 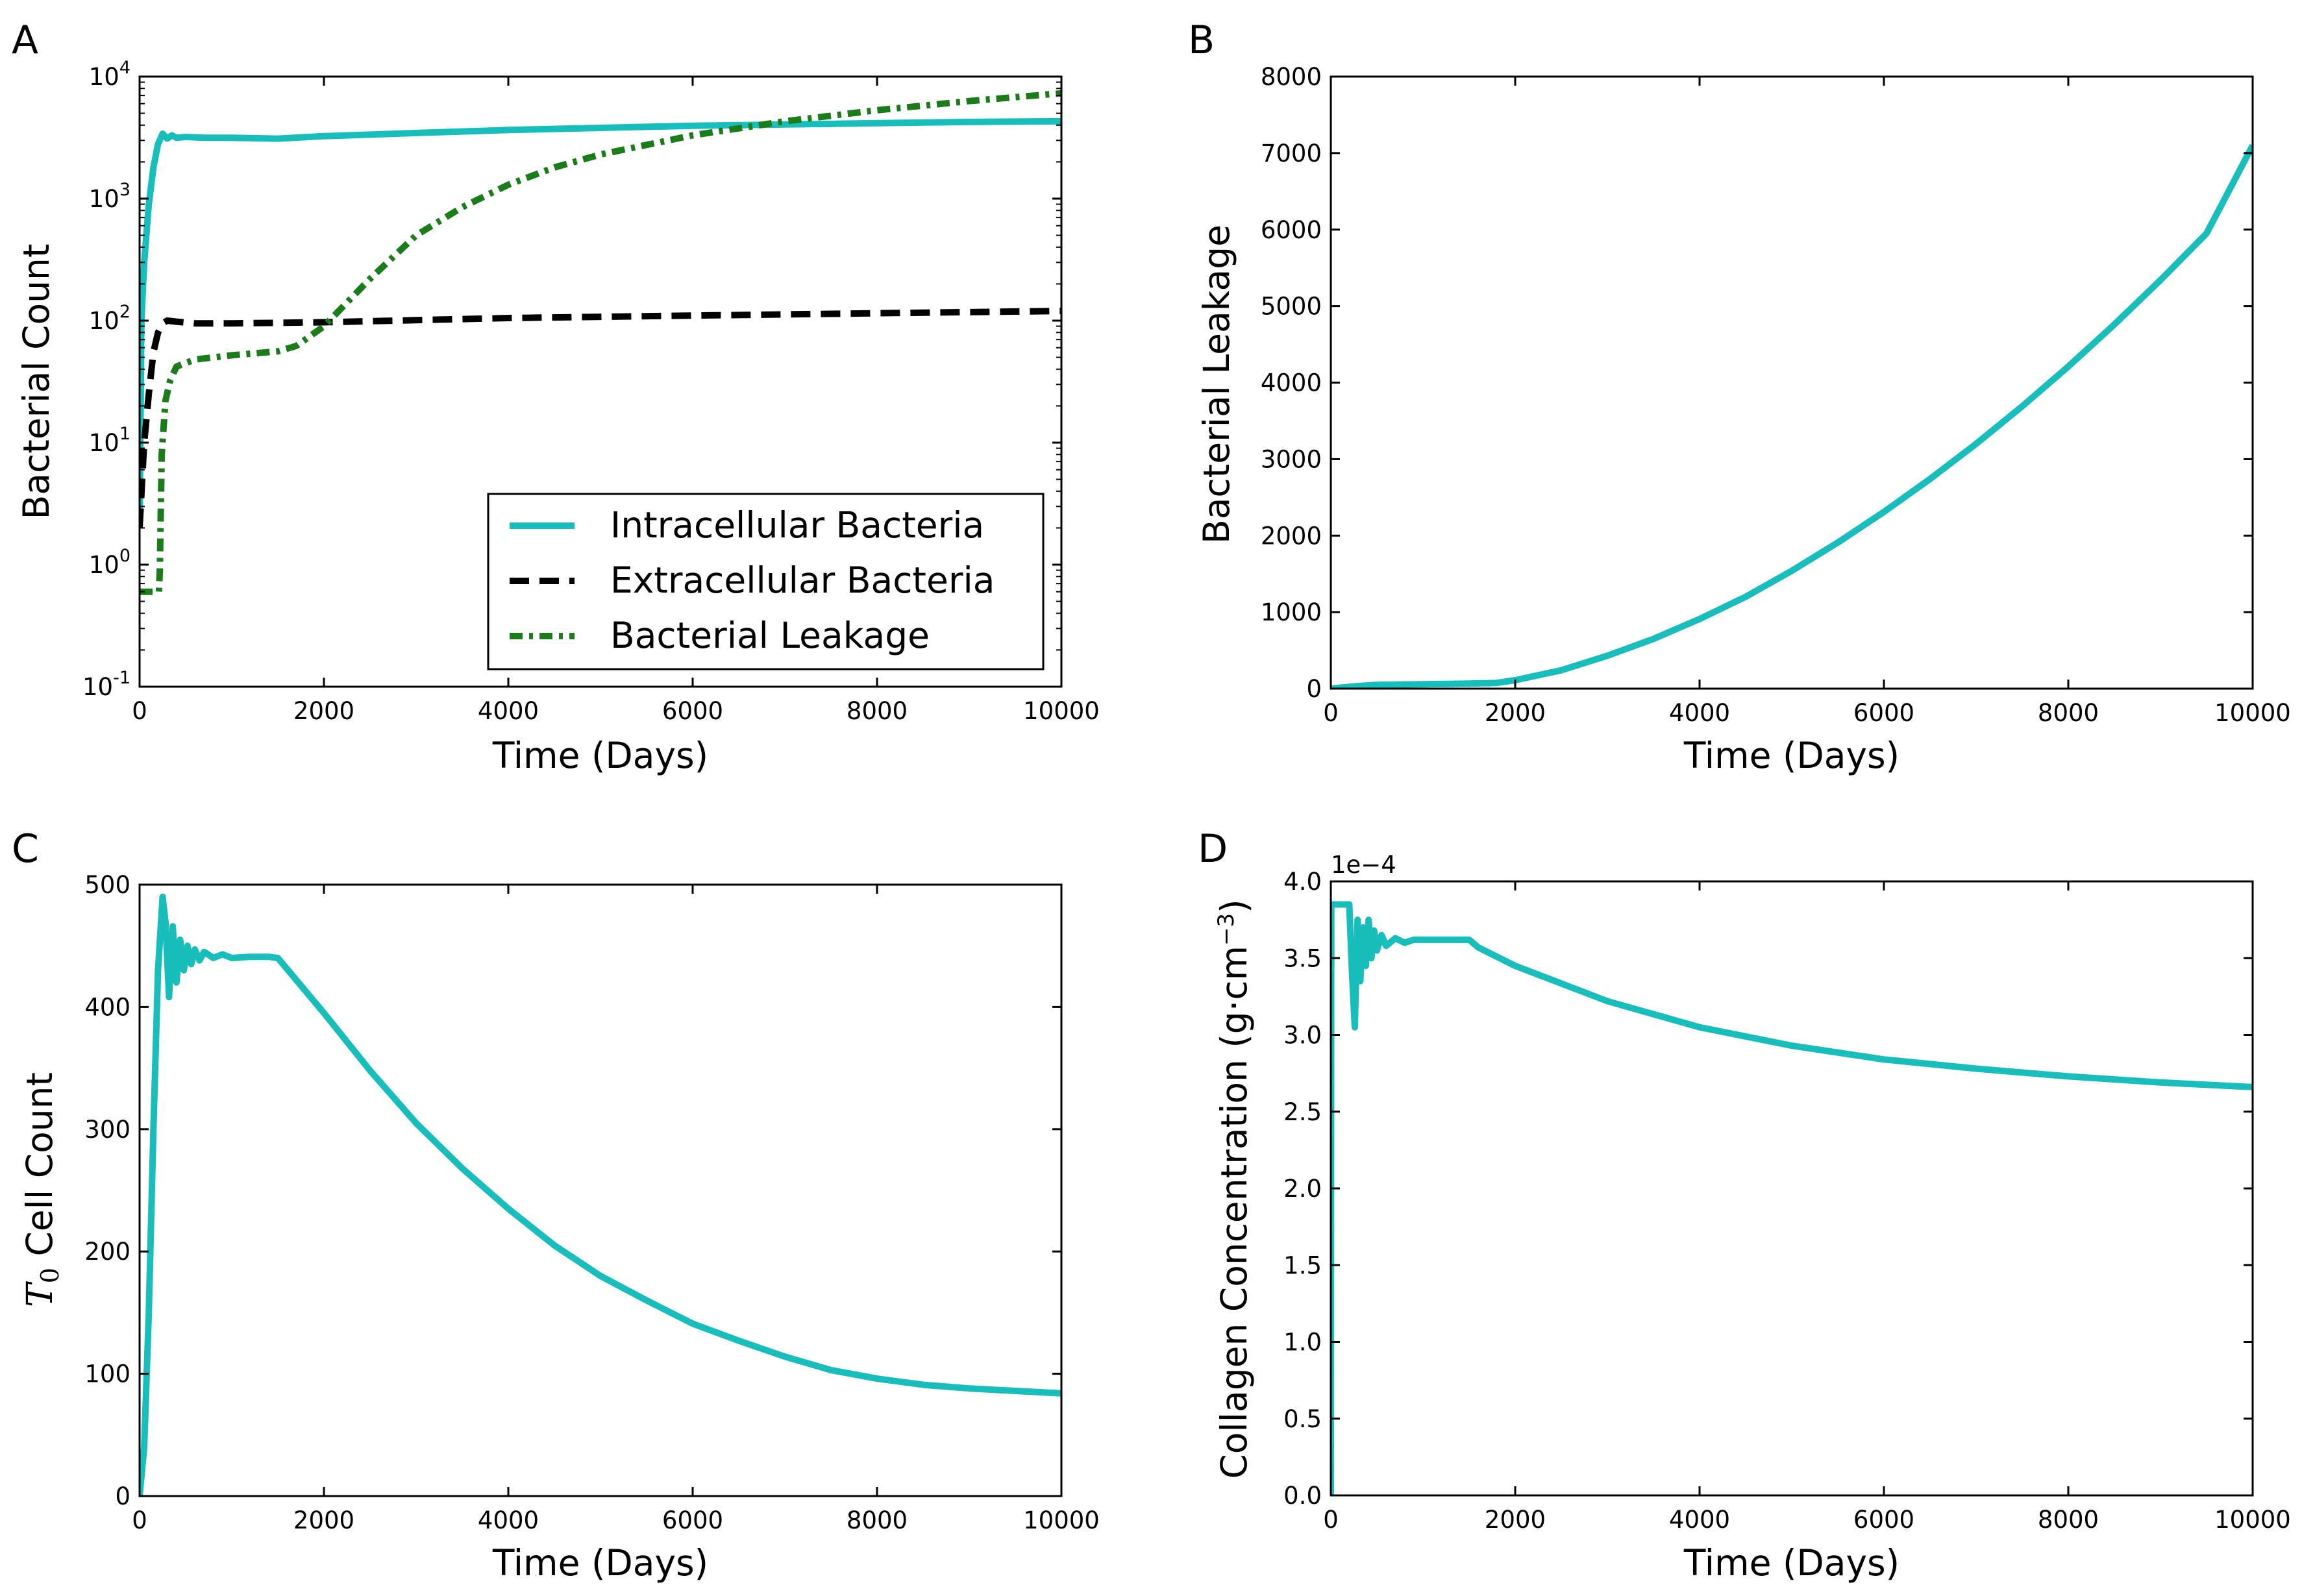 What do you see at coordinates (1291, 307) in the screenshot?
I see `y-tick-label: 5000` at bounding box center [1291, 307].